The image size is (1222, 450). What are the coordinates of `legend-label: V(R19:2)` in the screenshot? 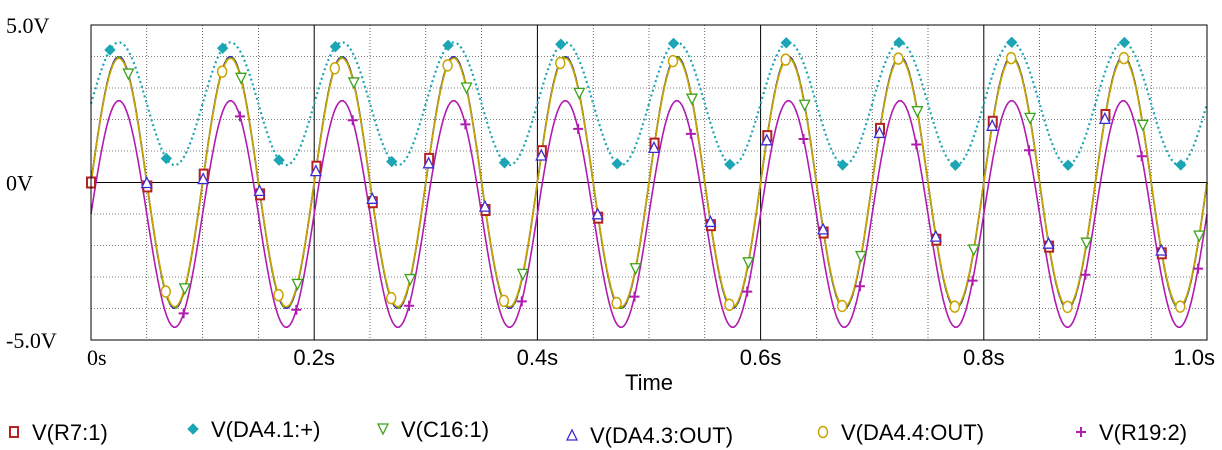 It's located at (1143, 432).